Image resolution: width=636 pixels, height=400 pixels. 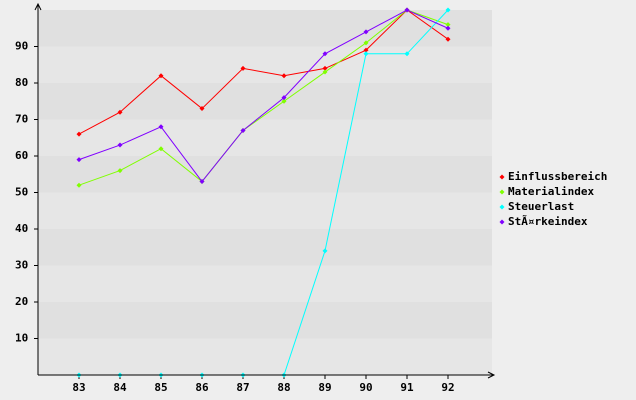 I want to click on x-tick-label: 89, so click(x=324, y=387).